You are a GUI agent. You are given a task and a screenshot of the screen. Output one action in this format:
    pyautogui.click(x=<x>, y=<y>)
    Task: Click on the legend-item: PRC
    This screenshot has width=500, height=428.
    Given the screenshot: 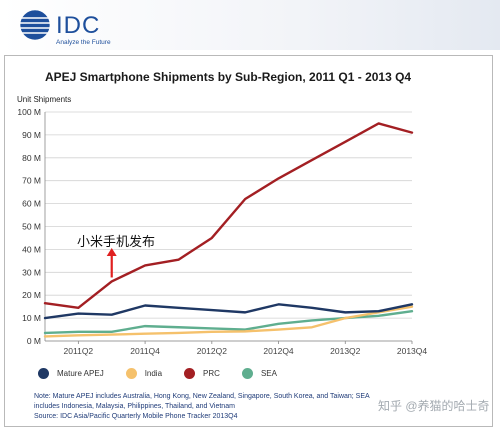 What is the action you would take?
    pyautogui.click(x=202, y=373)
    